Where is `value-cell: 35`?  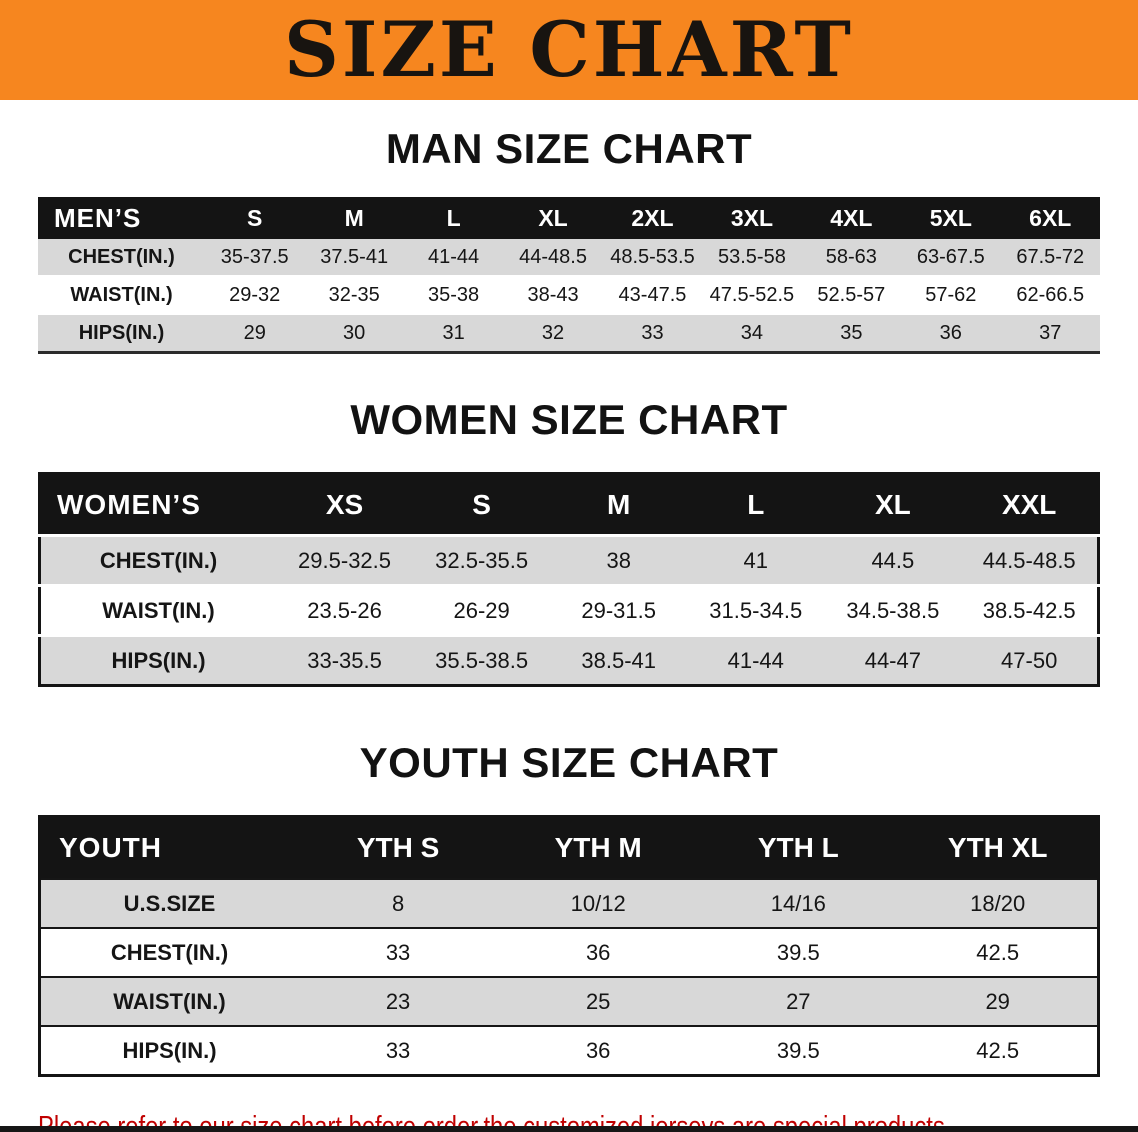
value-cell: 35 is located at coordinates (851, 332).